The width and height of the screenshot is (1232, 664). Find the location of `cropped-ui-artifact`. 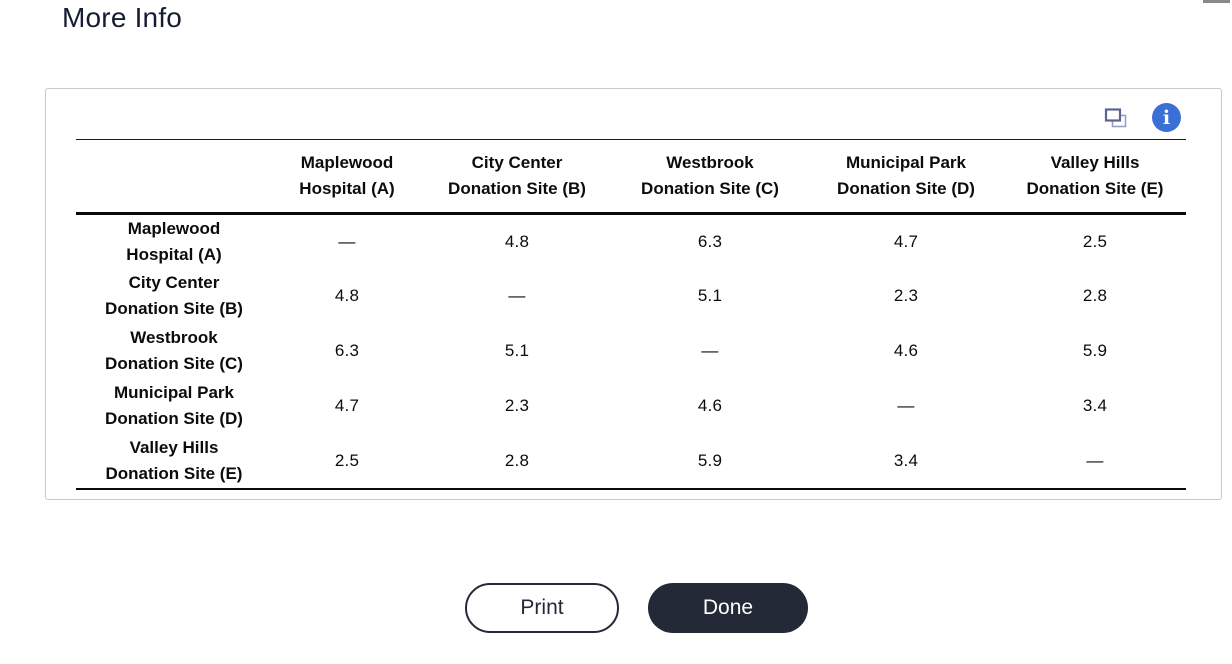

cropped-ui-artifact is located at coordinates (1216, 1).